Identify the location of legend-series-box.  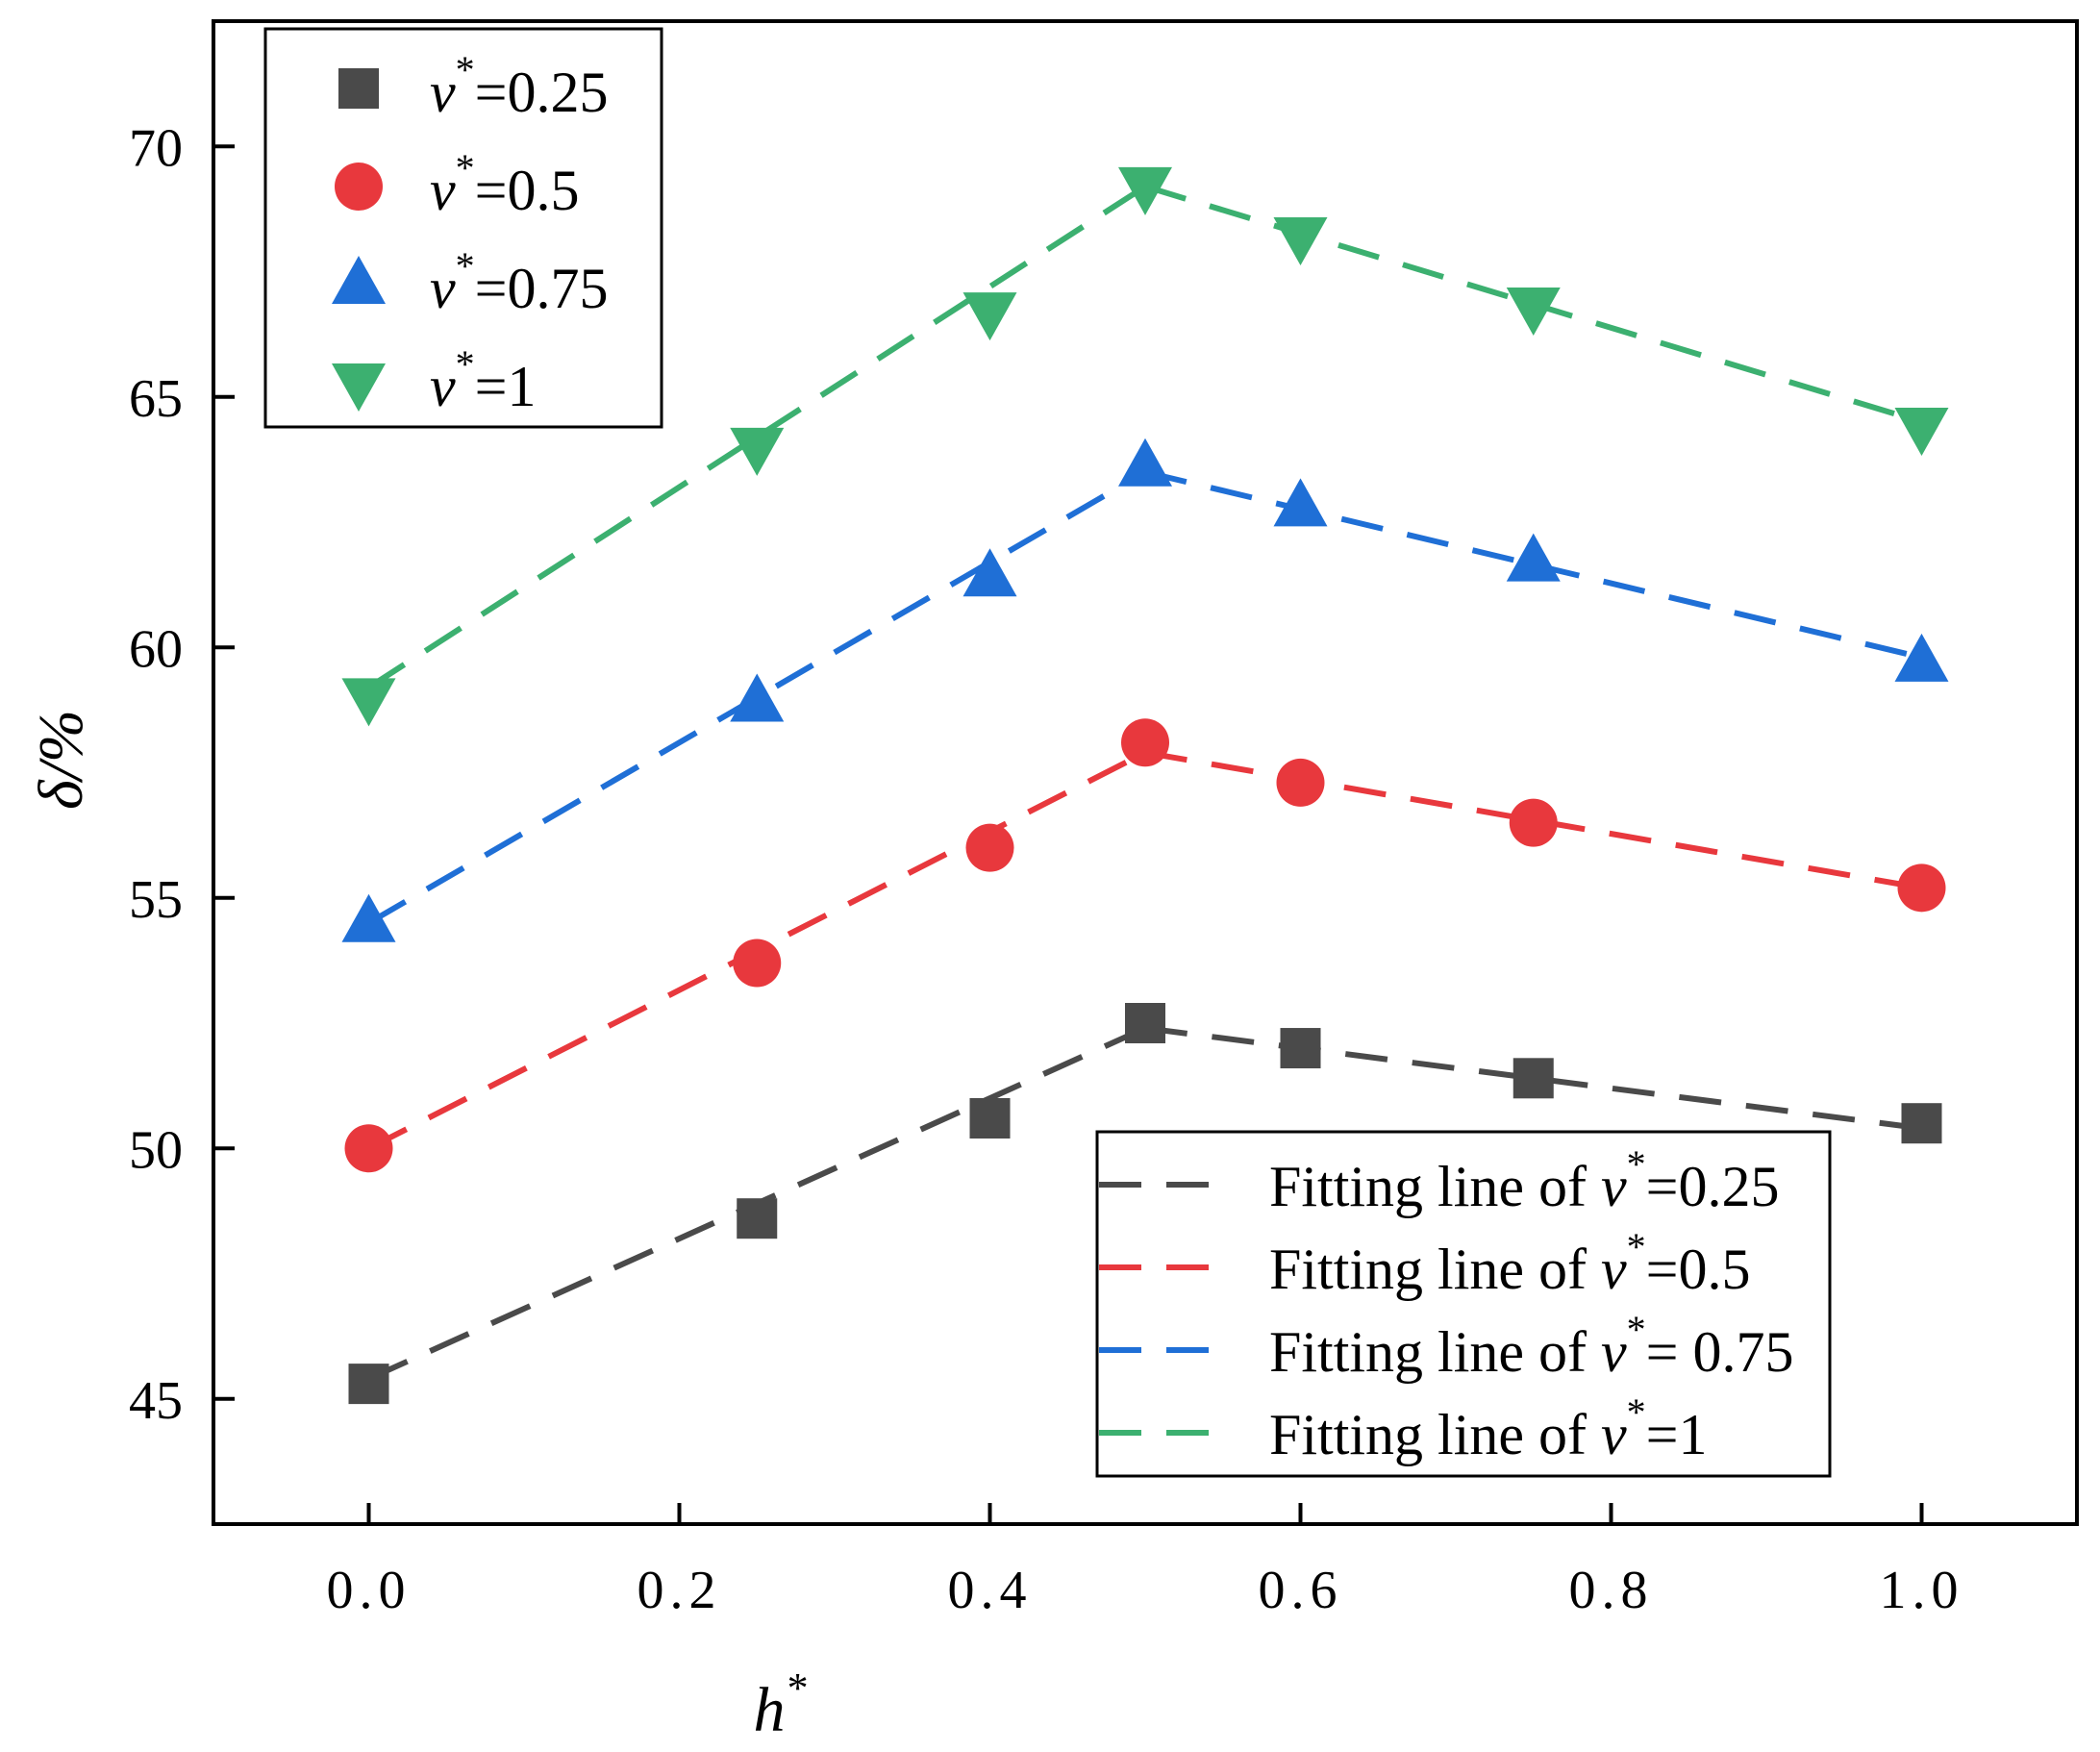
(463, 228).